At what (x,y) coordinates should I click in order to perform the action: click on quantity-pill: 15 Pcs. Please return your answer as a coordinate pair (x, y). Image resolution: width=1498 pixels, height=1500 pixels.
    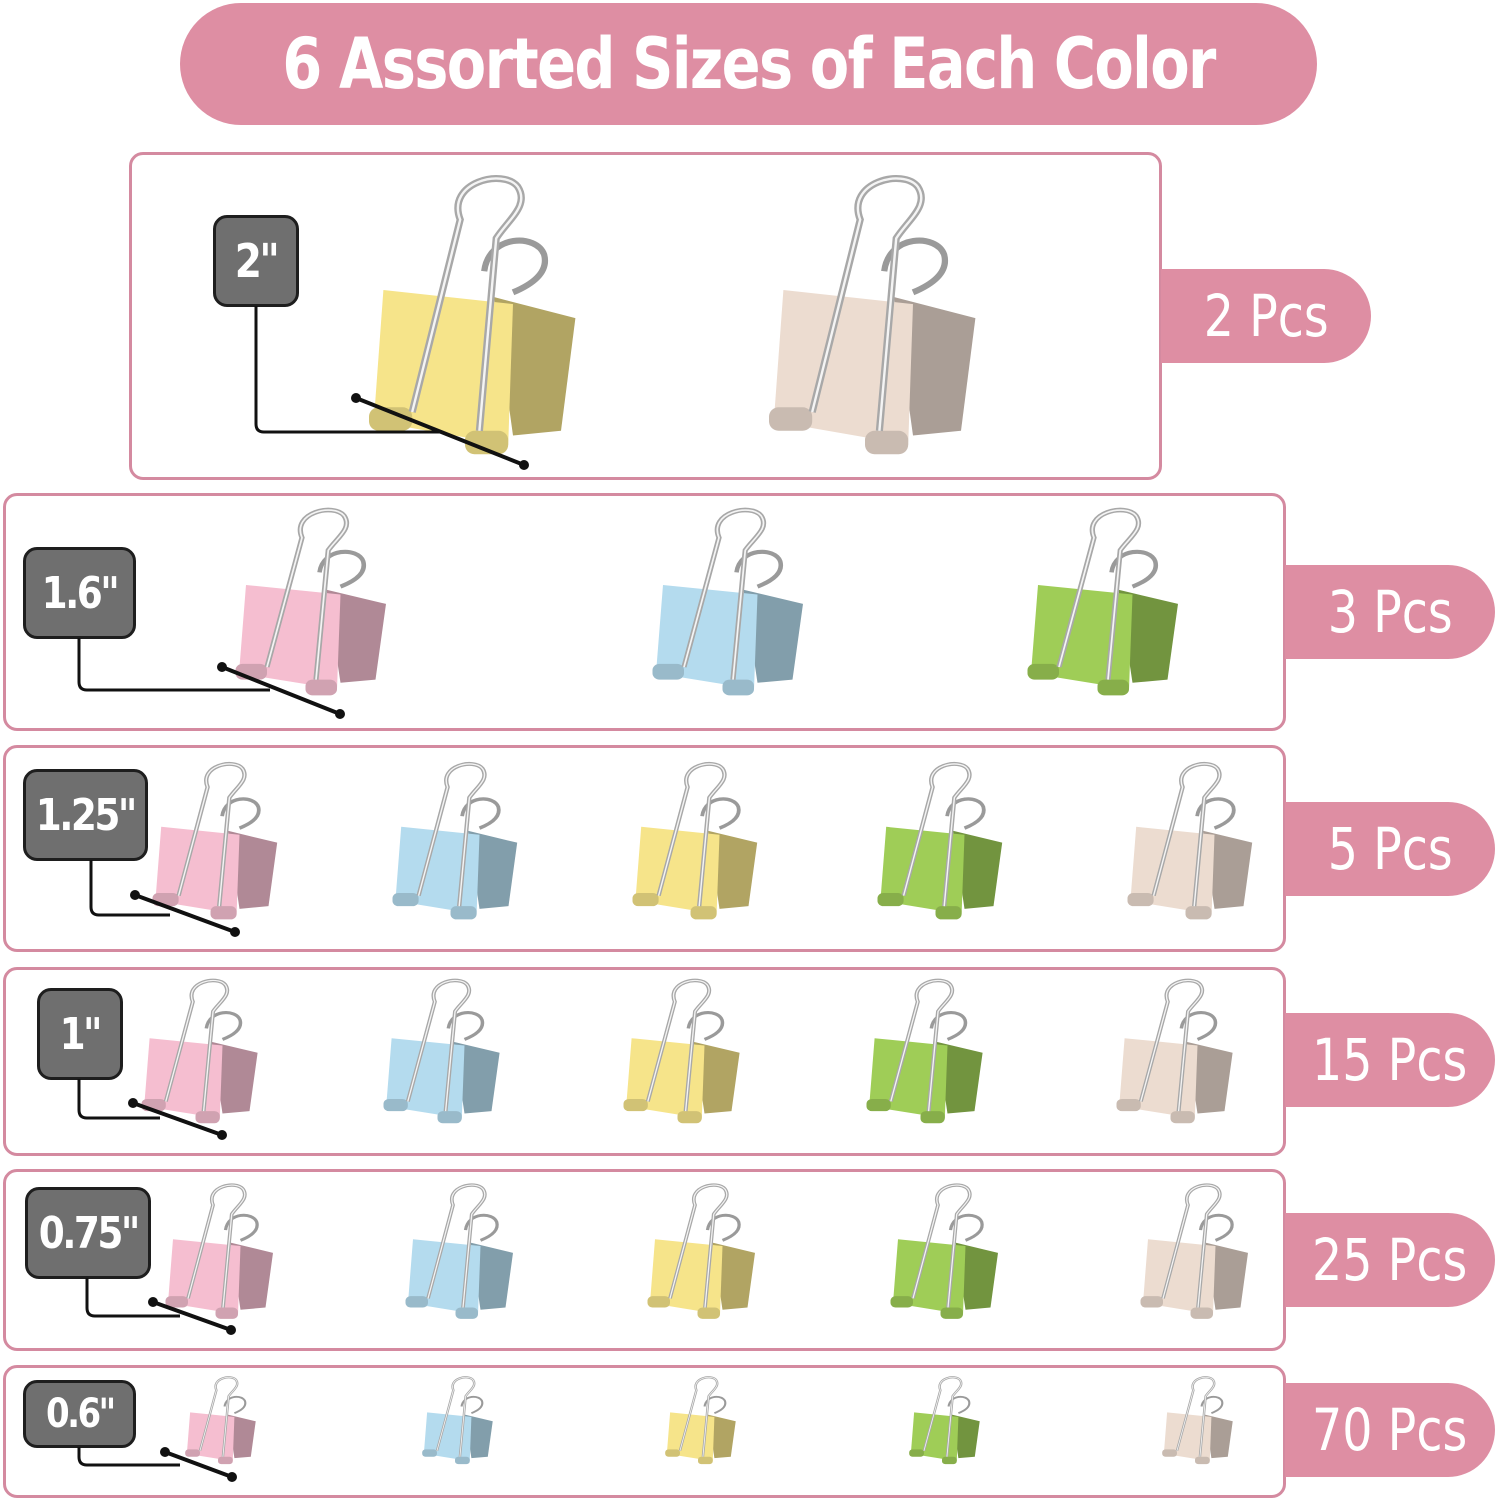
    Looking at the image, I should click on (1390, 1060).